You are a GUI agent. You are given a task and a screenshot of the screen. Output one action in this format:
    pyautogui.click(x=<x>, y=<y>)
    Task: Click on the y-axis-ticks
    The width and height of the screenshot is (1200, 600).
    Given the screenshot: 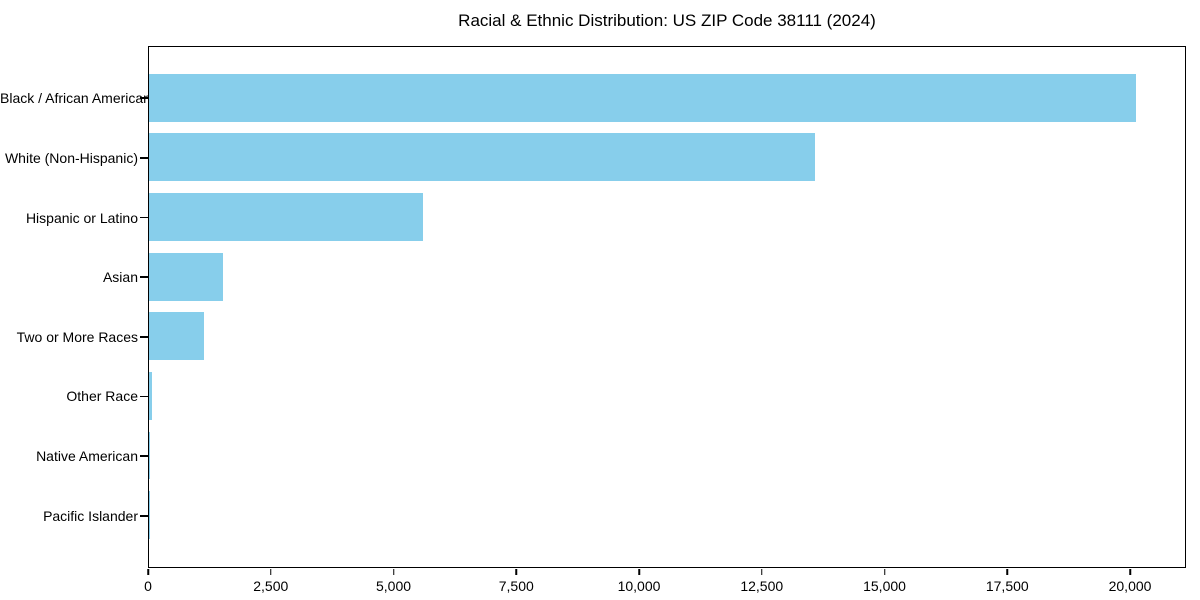 What is the action you would take?
    pyautogui.click(x=144, y=307)
    